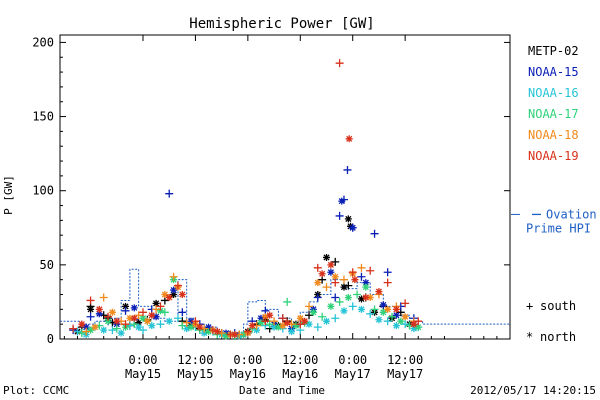  Describe the element at coordinates (558, 228) in the screenshot. I see `ovation-label-line2: Prime HPI` at that location.